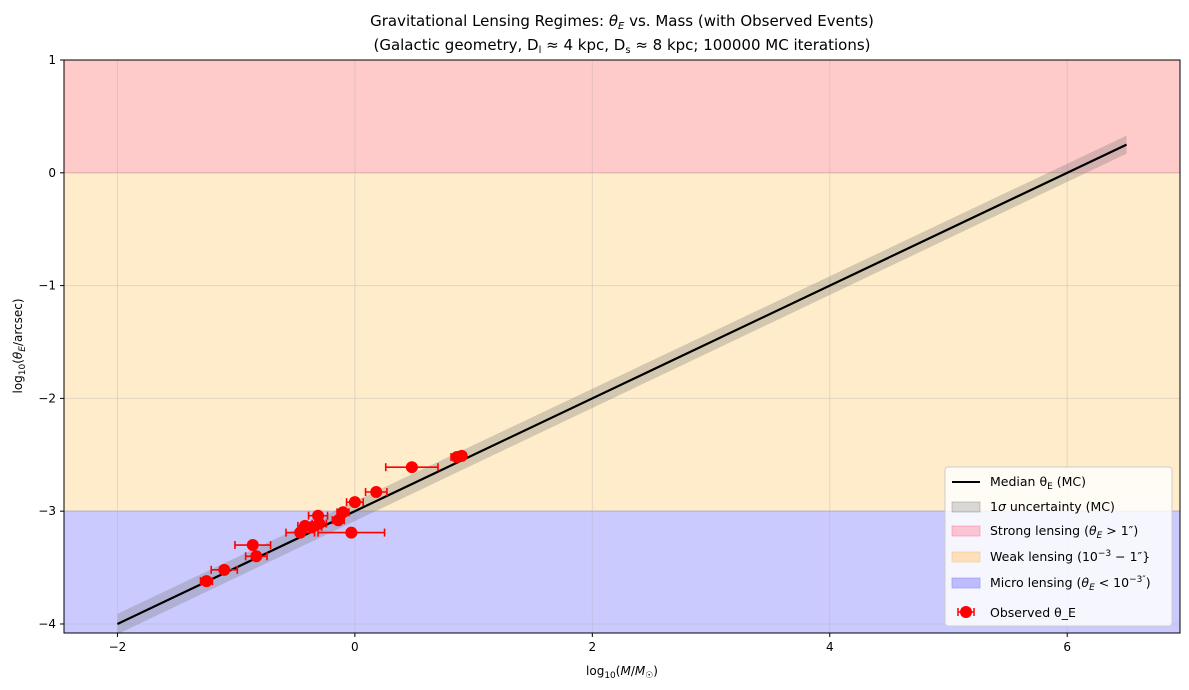  What do you see at coordinates (966, 507) in the screenshot?
I see `legend-uncertainty-swatch` at bounding box center [966, 507].